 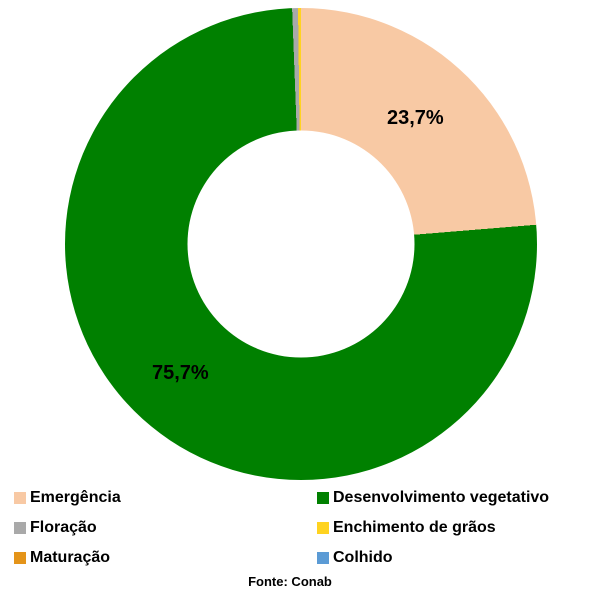 What do you see at coordinates (70, 557) in the screenshot?
I see `legend-label-maturacao: Maturação` at bounding box center [70, 557].